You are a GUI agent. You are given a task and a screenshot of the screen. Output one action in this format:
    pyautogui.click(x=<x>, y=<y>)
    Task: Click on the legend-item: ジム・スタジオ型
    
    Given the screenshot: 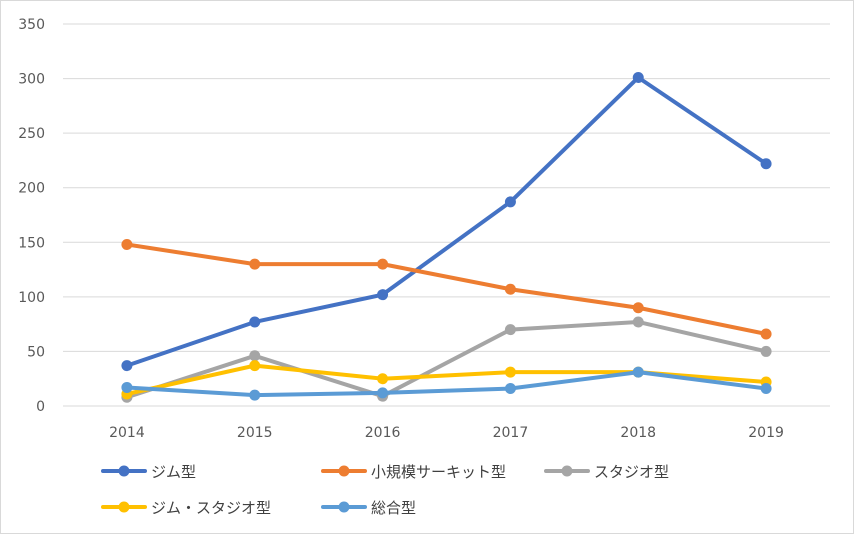 What is the action you would take?
    pyautogui.click(x=186, y=508)
    